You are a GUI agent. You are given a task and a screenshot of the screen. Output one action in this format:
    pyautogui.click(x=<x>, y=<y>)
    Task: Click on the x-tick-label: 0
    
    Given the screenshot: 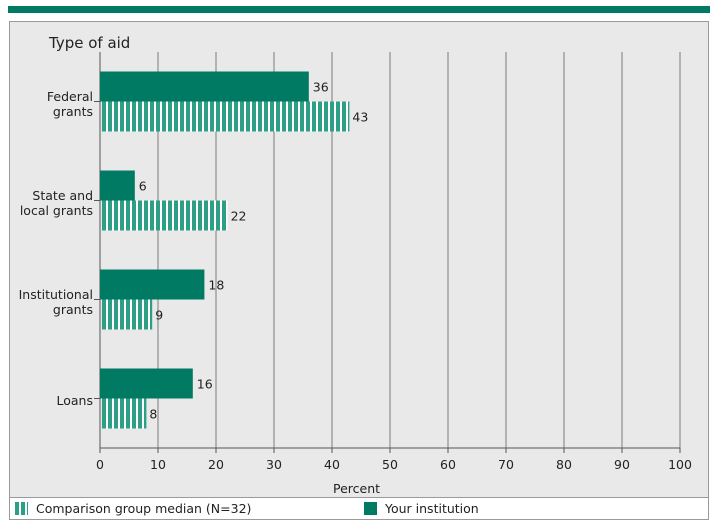 What is the action you would take?
    pyautogui.click(x=100, y=464)
    